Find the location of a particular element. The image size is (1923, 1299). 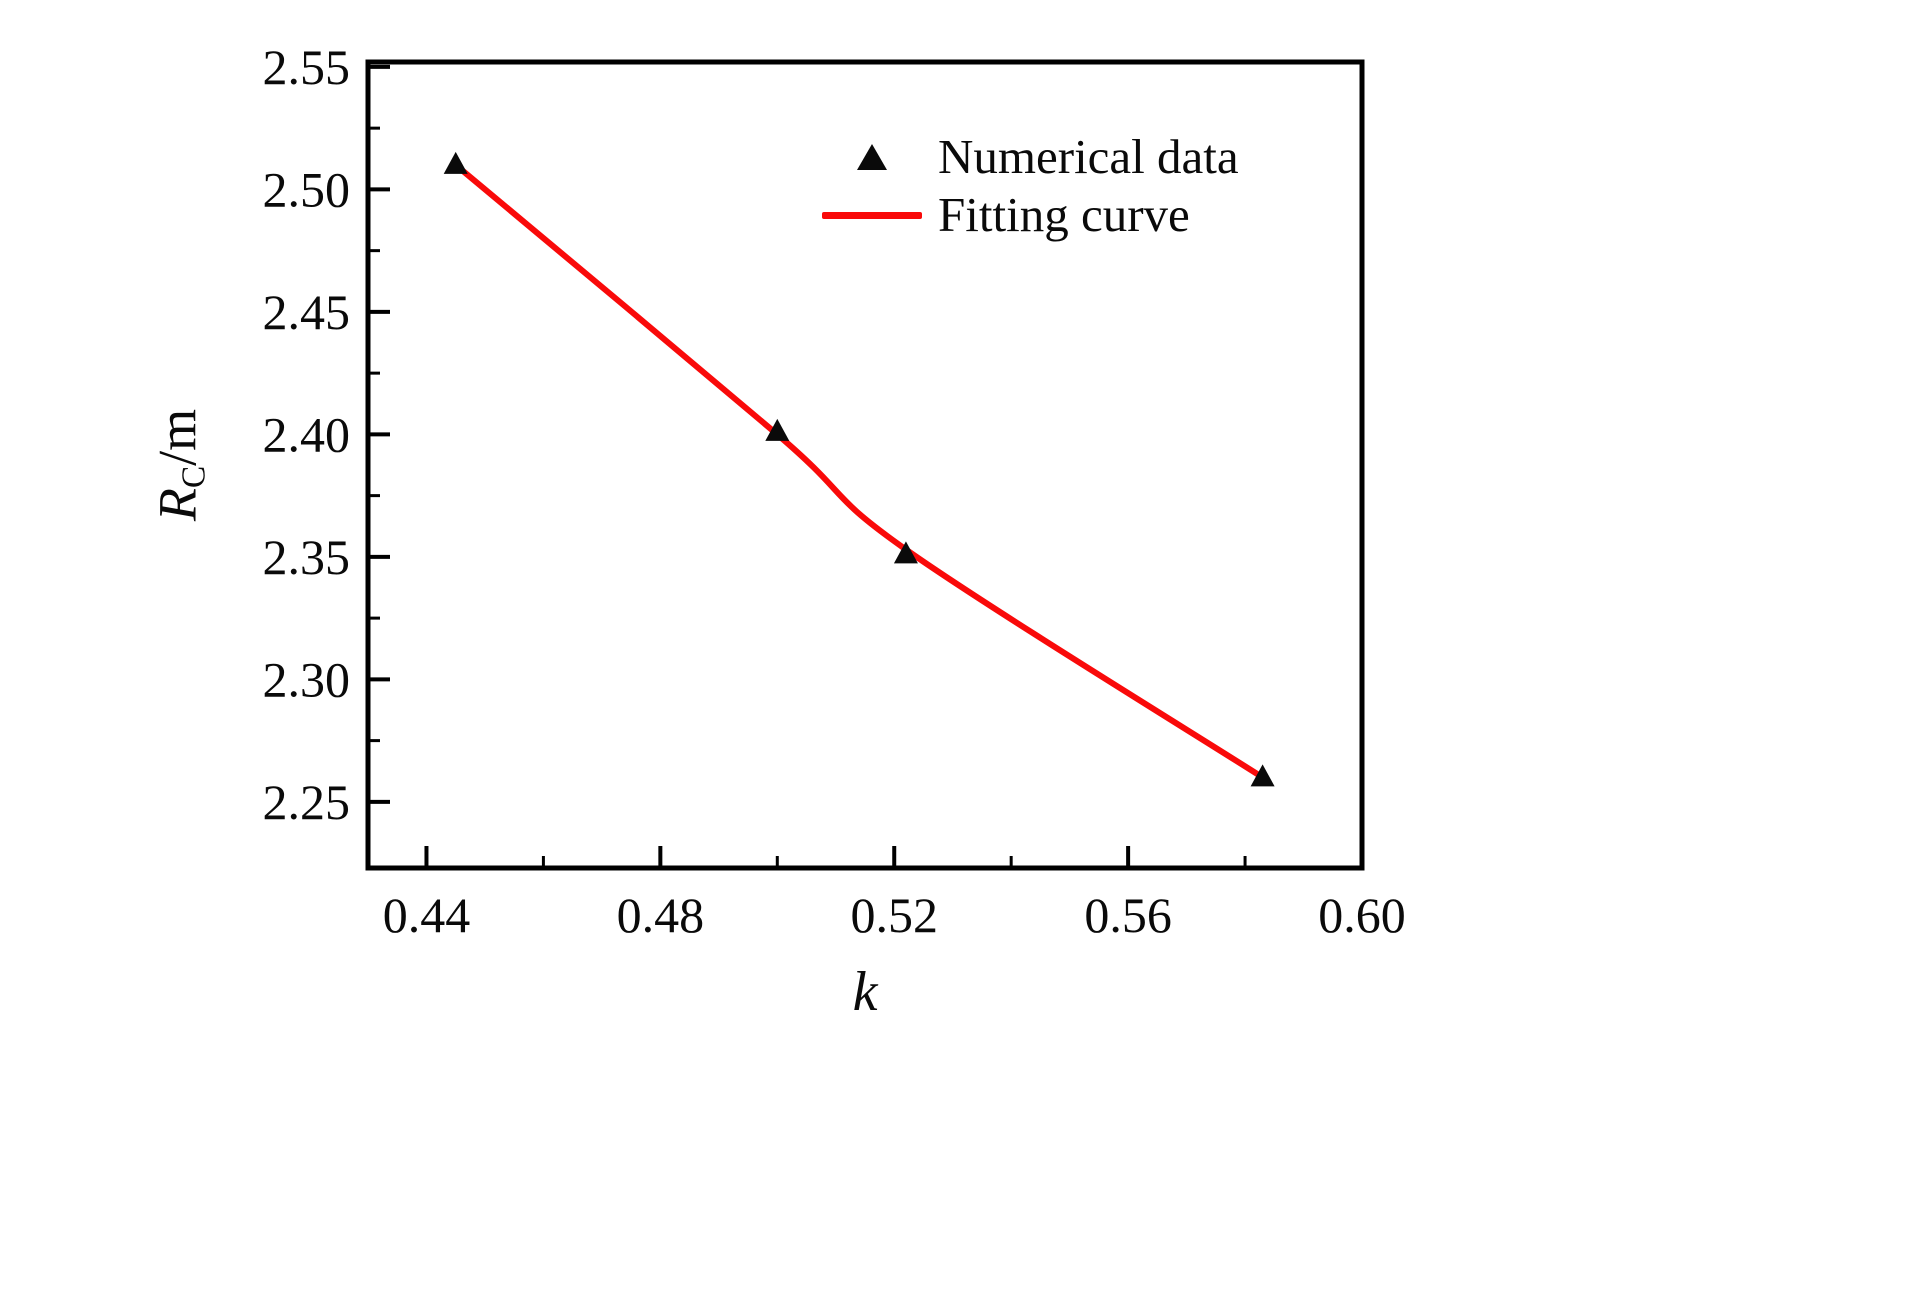

triangle-marker-icon is located at coordinates (872, 157).